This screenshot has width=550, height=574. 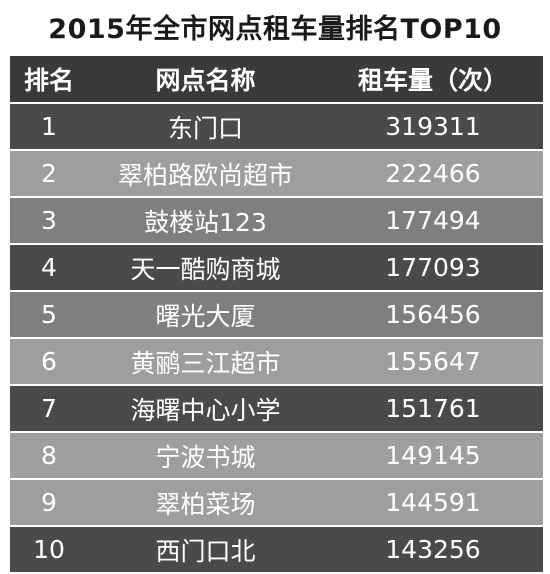 What do you see at coordinates (433, 408) in the screenshot?
I see `rental-count-cell: 151761` at bounding box center [433, 408].